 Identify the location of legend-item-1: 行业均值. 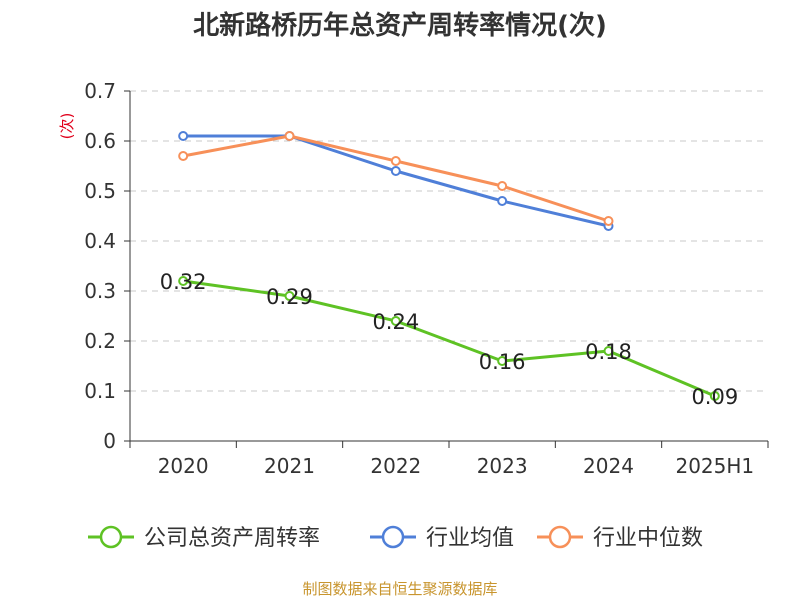
(442, 538).